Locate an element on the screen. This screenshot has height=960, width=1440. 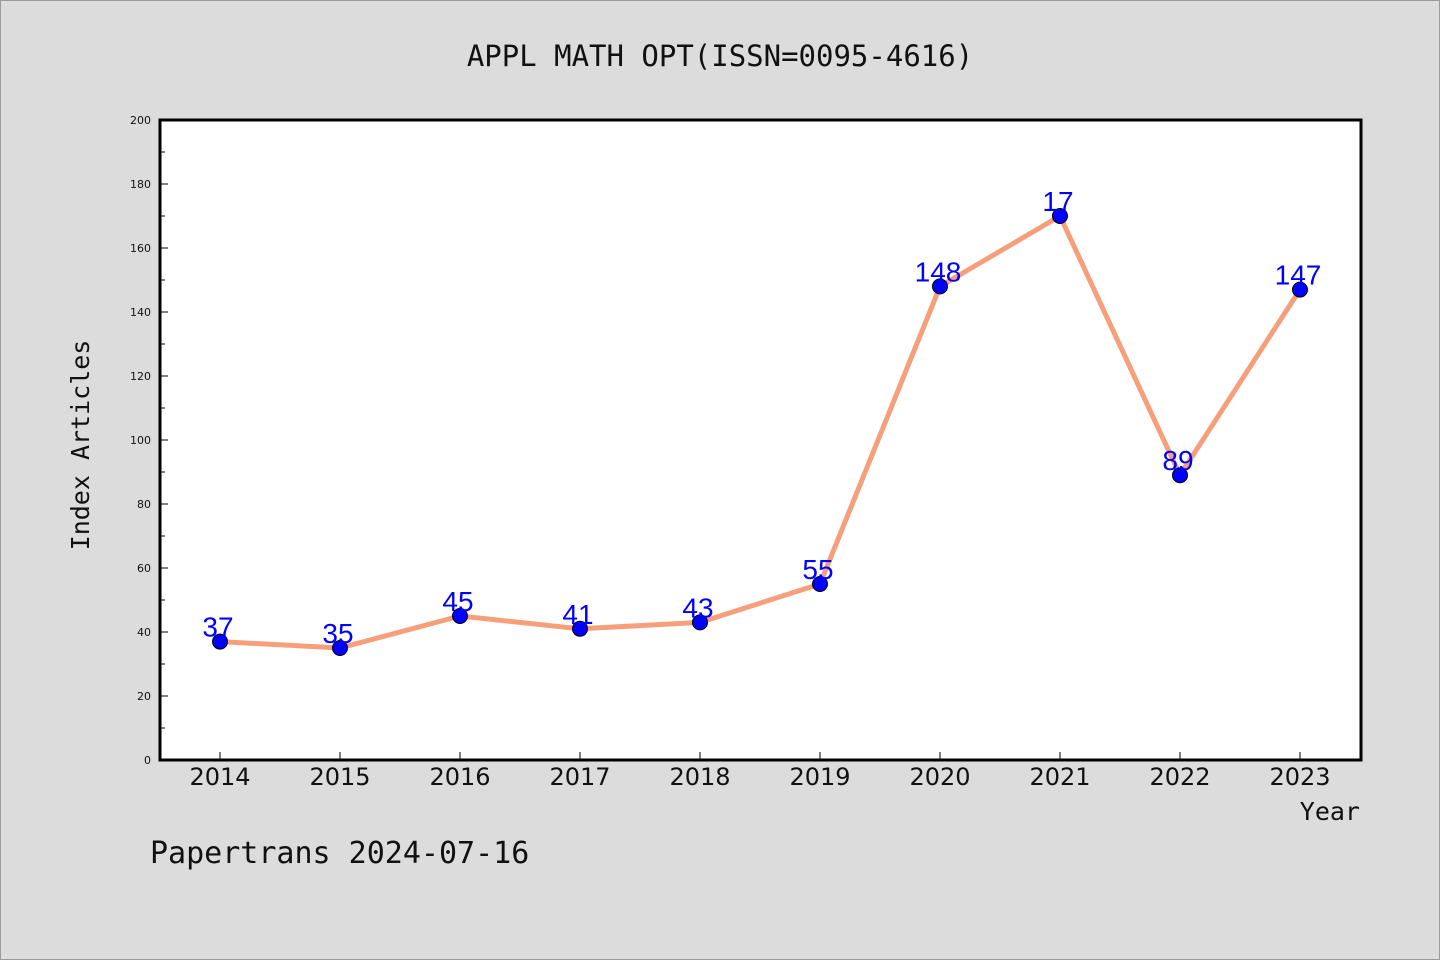
y-axis: 0 20 40 60 80 100 120 140 160 180 200 is located at coordinates (149, 440).